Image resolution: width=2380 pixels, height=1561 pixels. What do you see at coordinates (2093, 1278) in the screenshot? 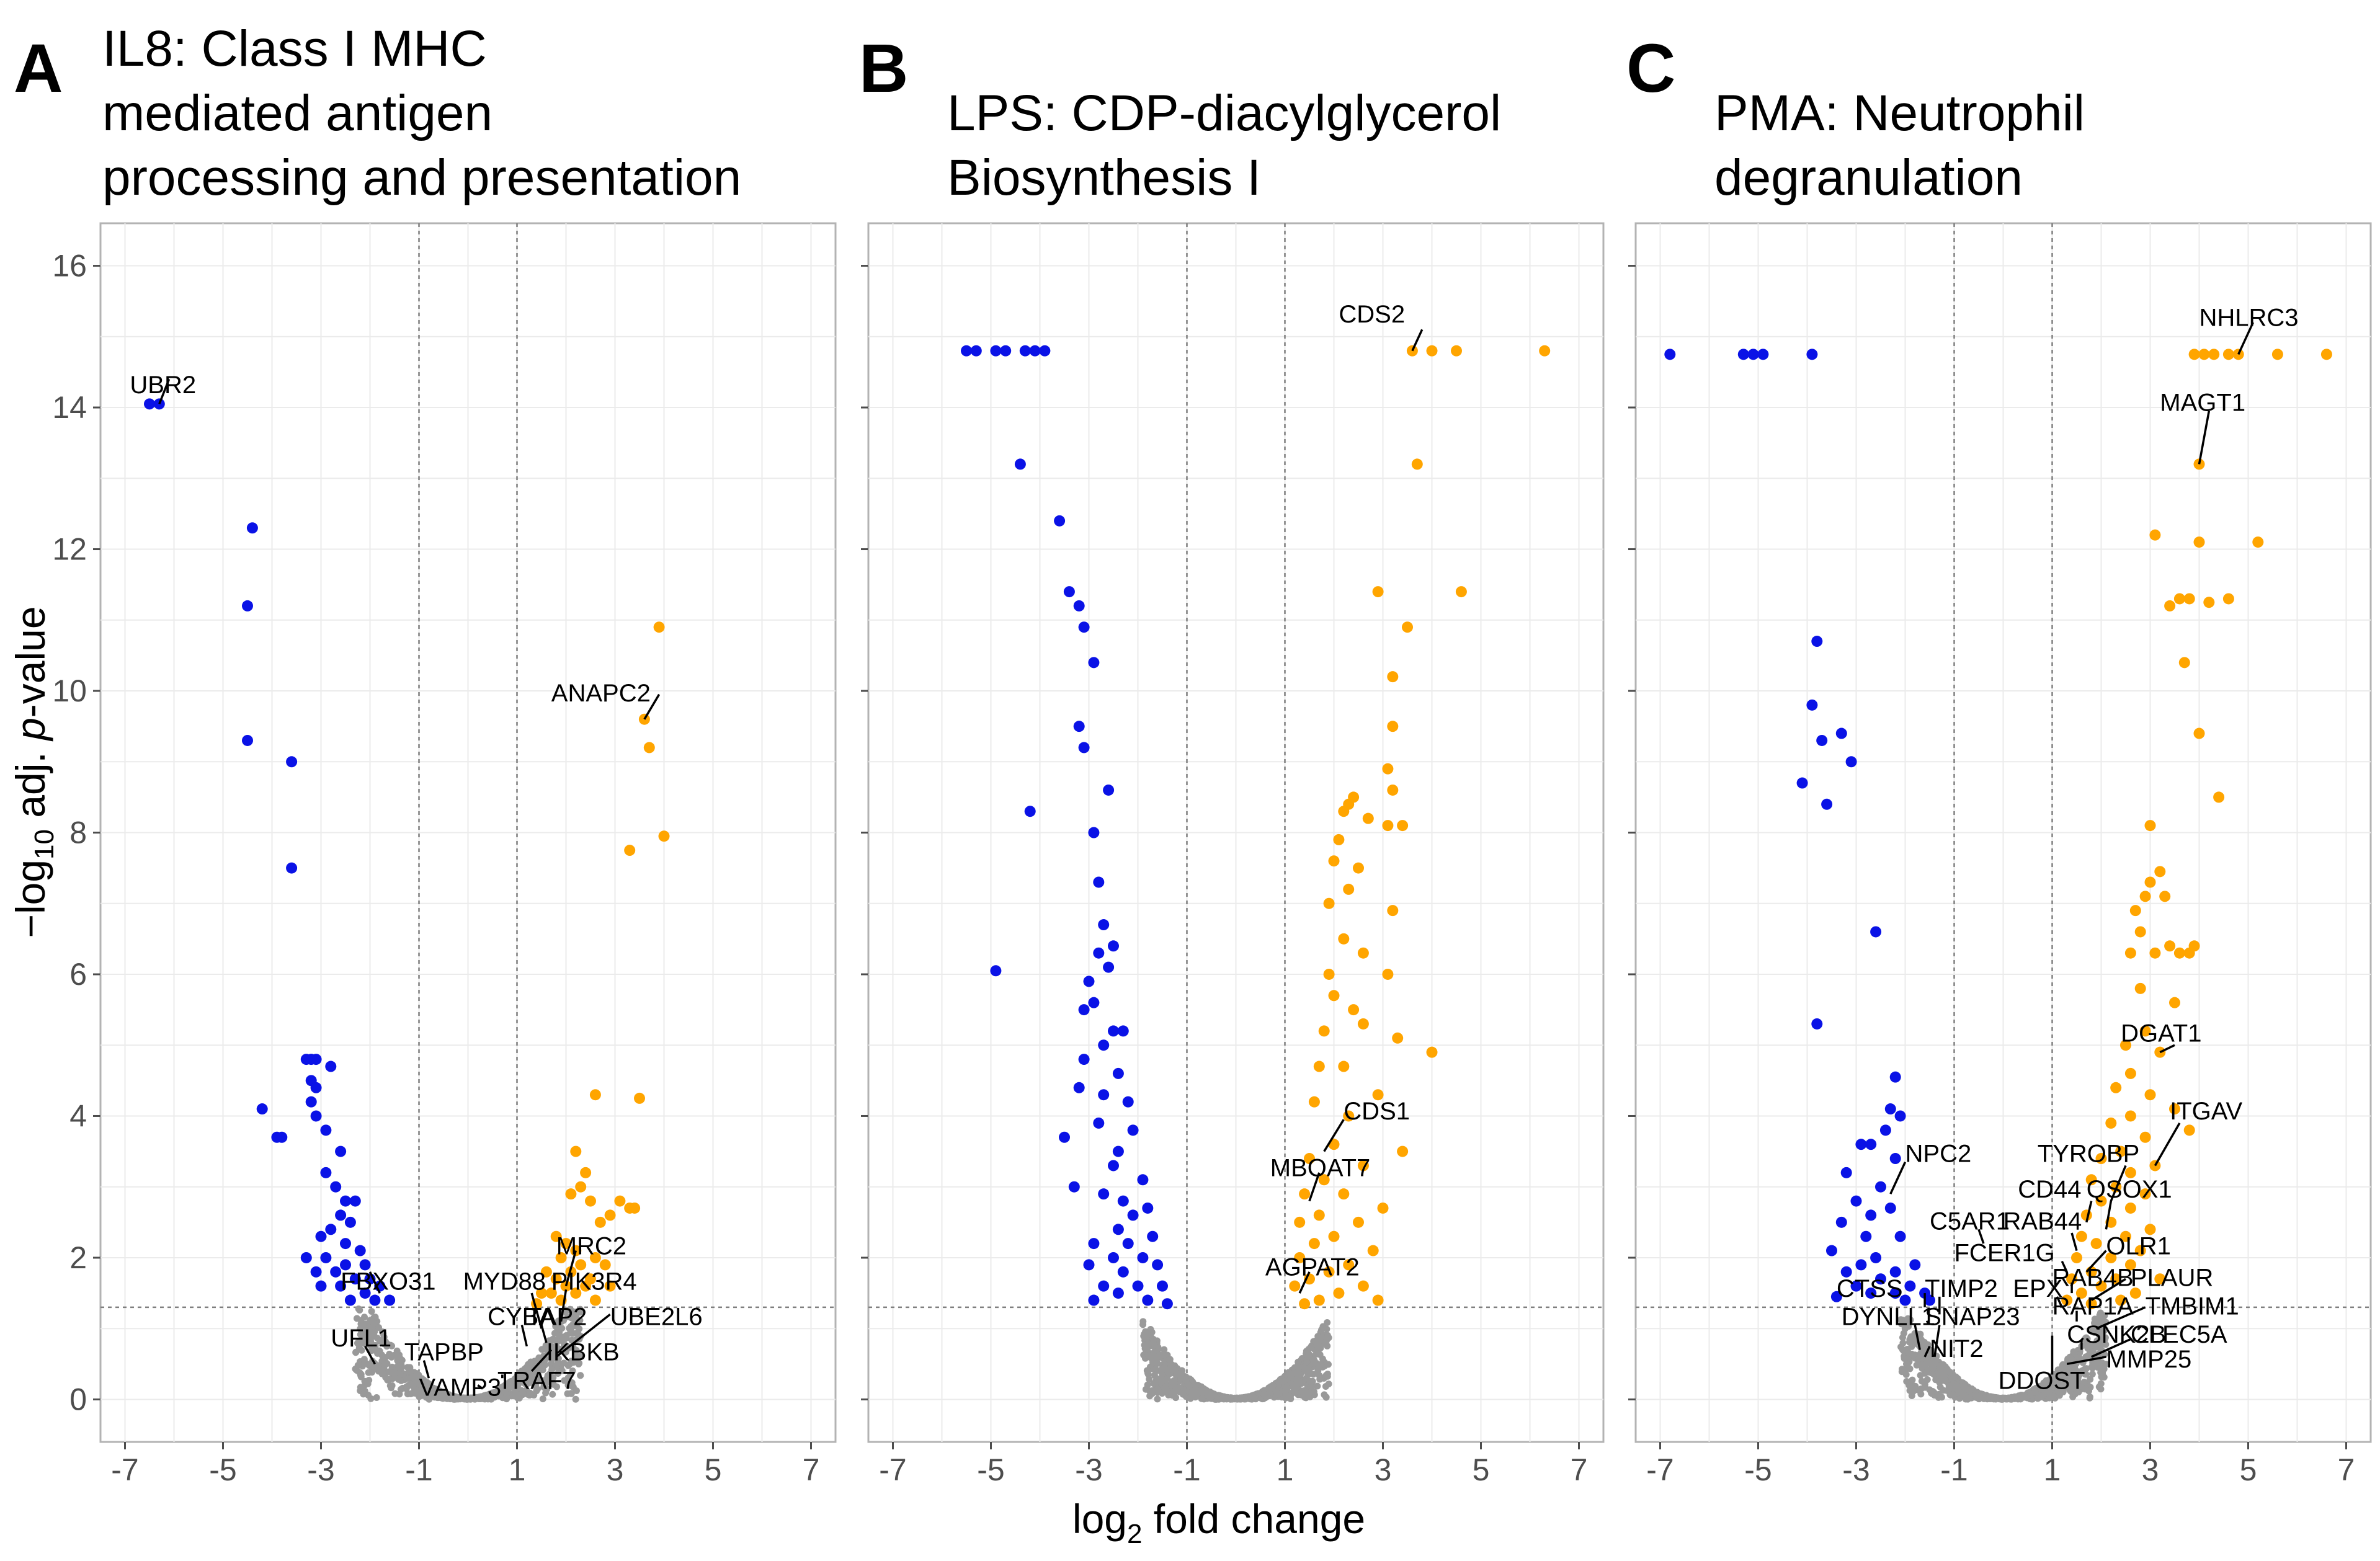
I see `gene-label: RAB4B` at bounding box center [2093, 1278].